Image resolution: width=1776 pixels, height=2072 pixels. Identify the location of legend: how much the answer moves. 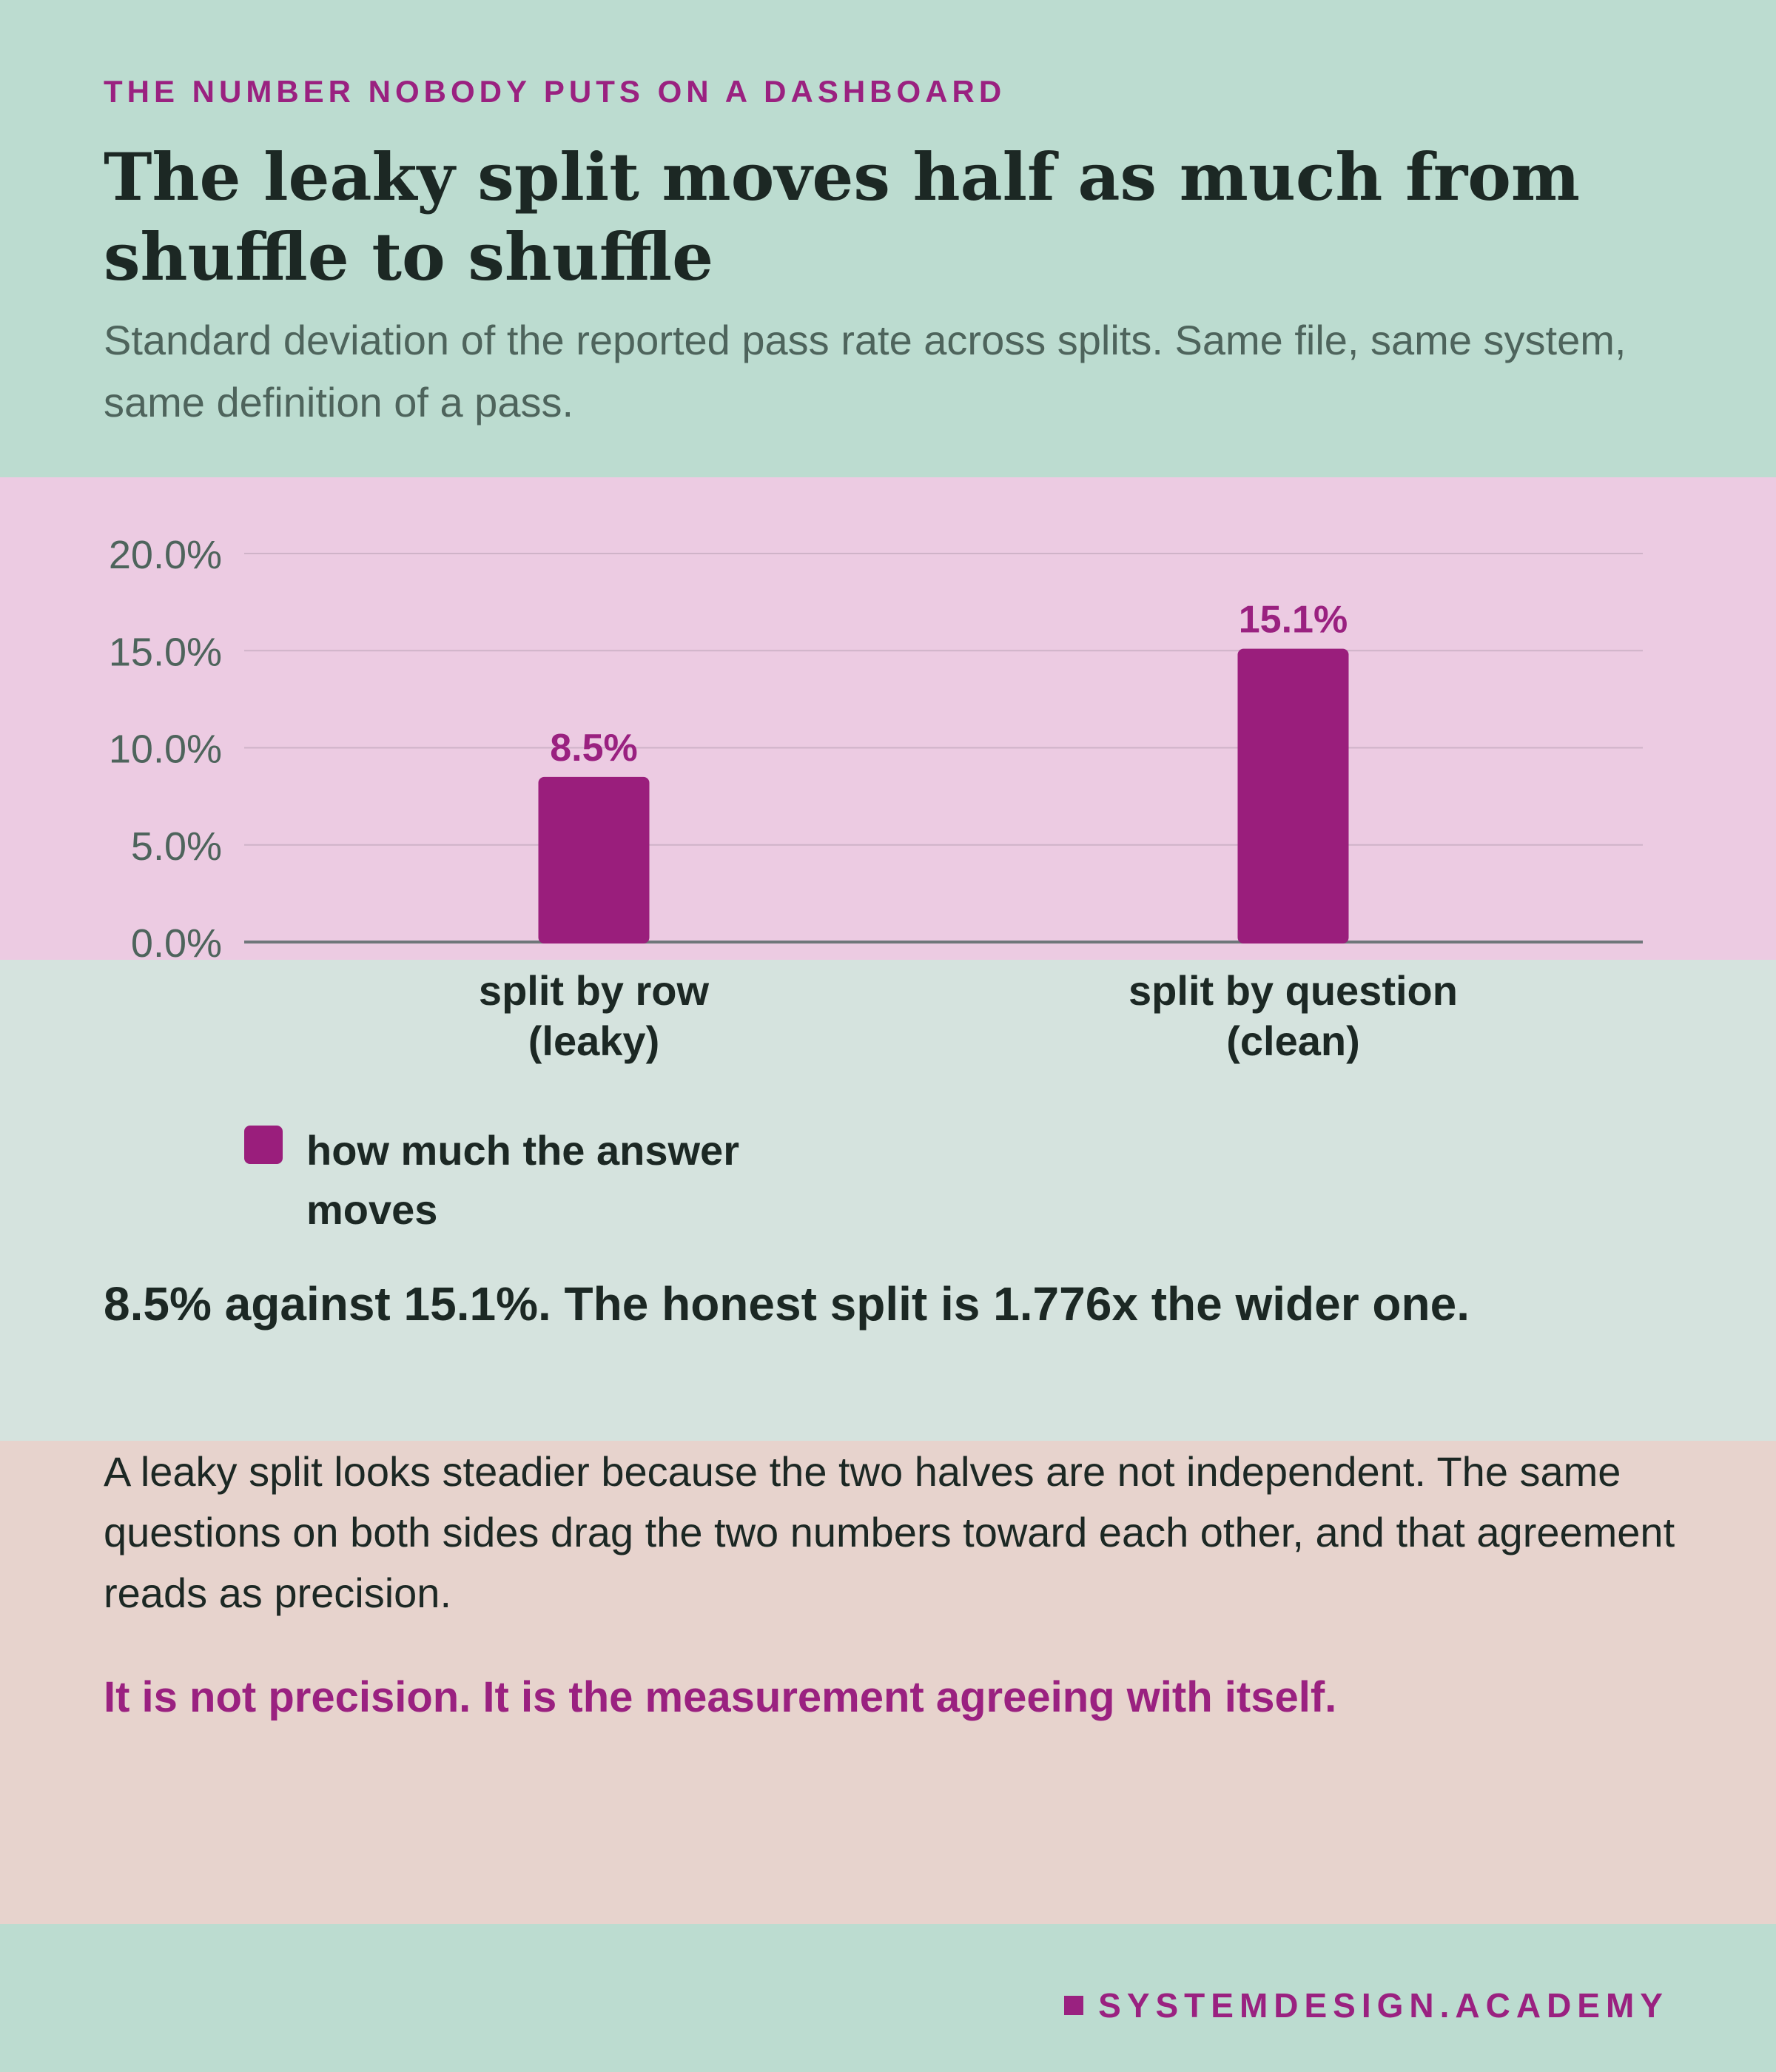
(556, 1180).